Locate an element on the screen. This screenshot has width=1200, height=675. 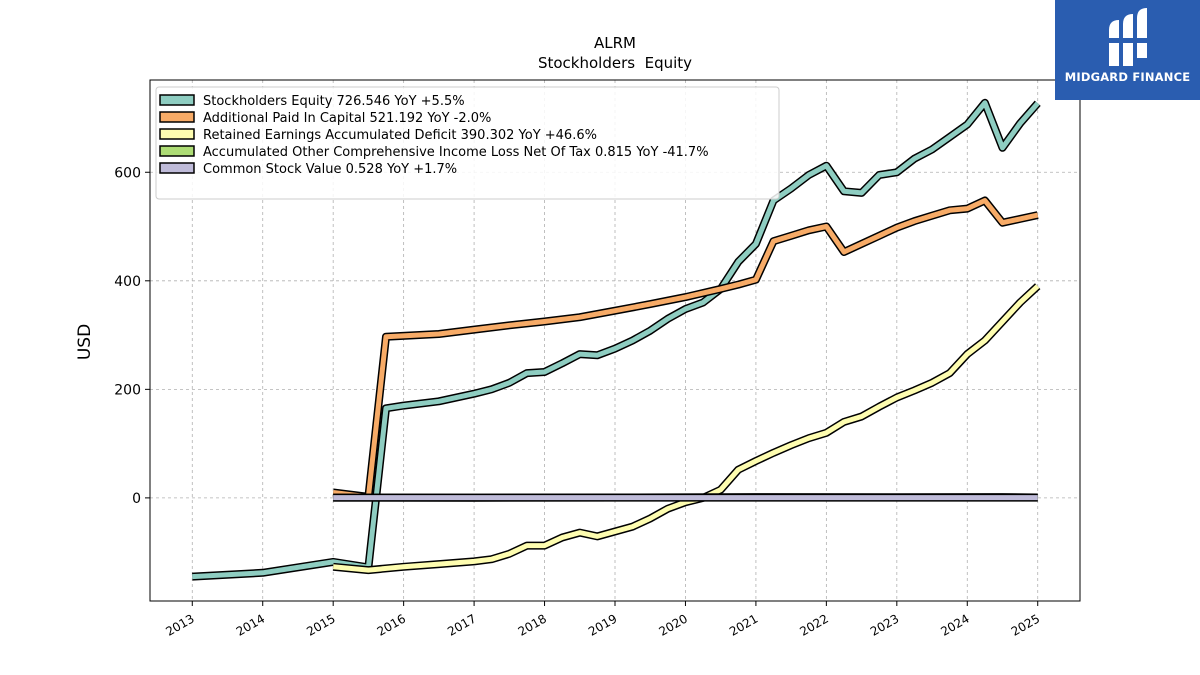
chart-subtitle: Stockholders Equity is located at coordinates (615, 63).